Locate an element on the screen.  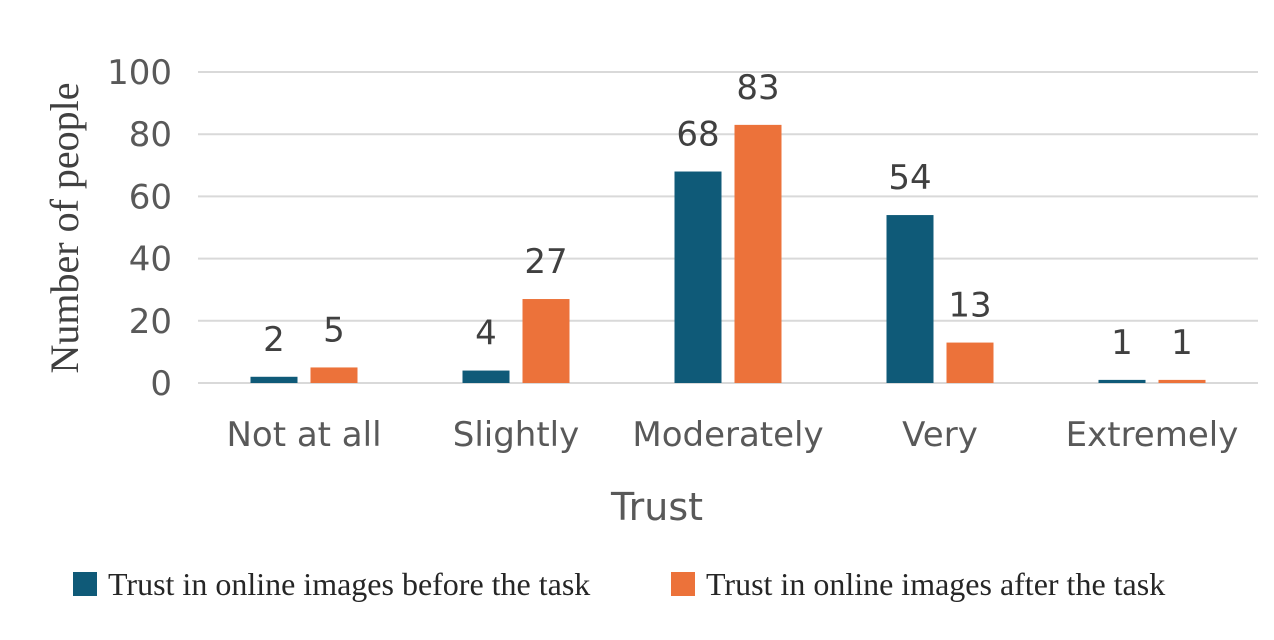
data-label-before: 54 is located at coordinates (909, 178).